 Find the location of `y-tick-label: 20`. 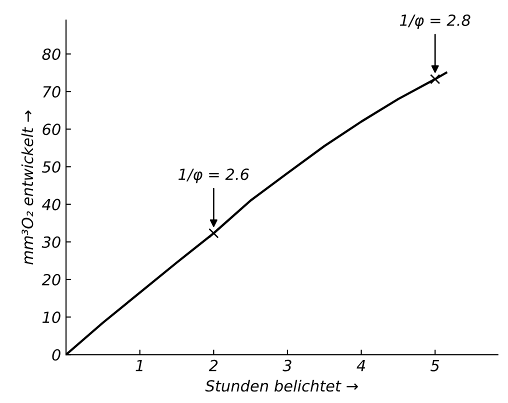

y-tick-label: 20 is located at coordinates (51, 280).